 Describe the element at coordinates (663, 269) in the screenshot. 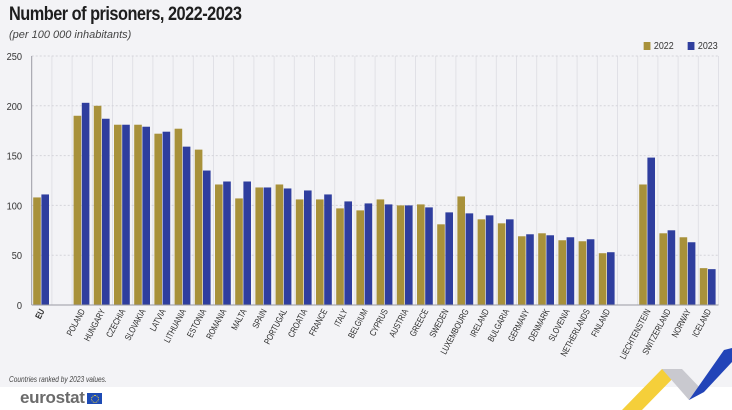

I see `bar-2022-switzerland` at that location.